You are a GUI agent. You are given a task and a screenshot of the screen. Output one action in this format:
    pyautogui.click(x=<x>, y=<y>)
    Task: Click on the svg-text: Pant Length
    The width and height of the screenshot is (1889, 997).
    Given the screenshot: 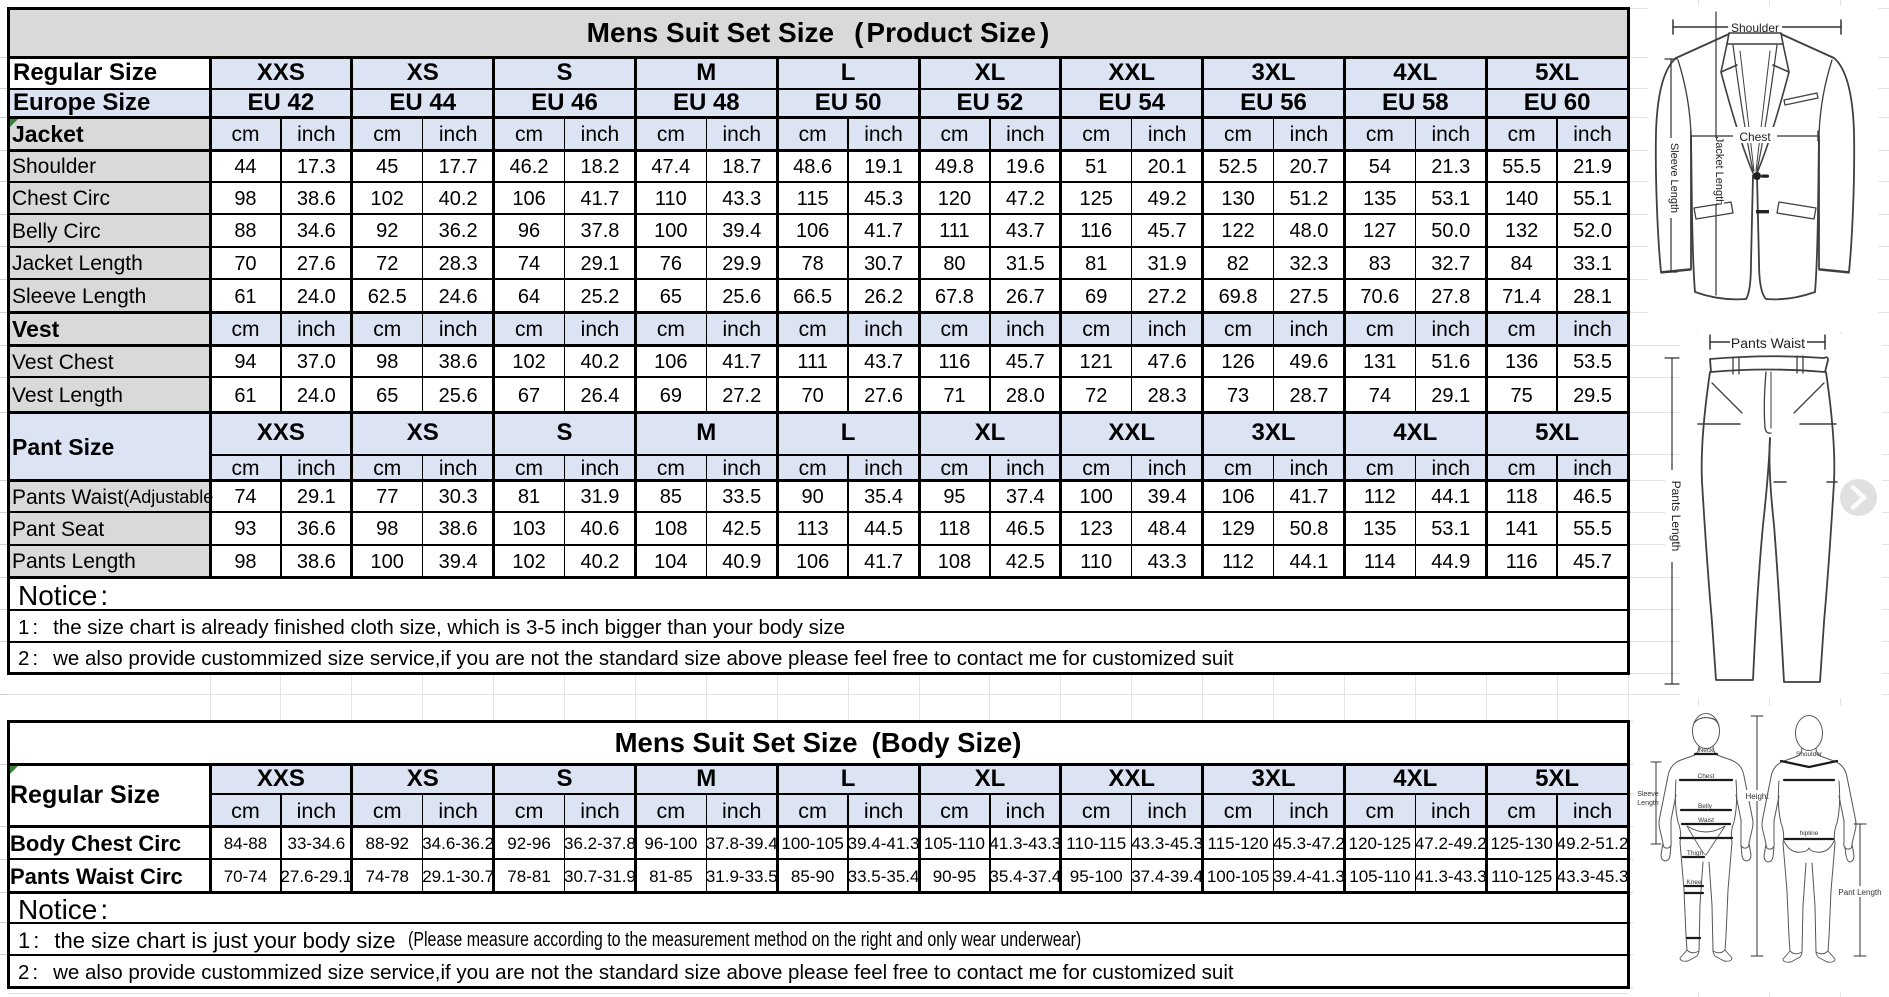 What is the action you would take?
    pyautogui.click(x=1859, y=892)
    